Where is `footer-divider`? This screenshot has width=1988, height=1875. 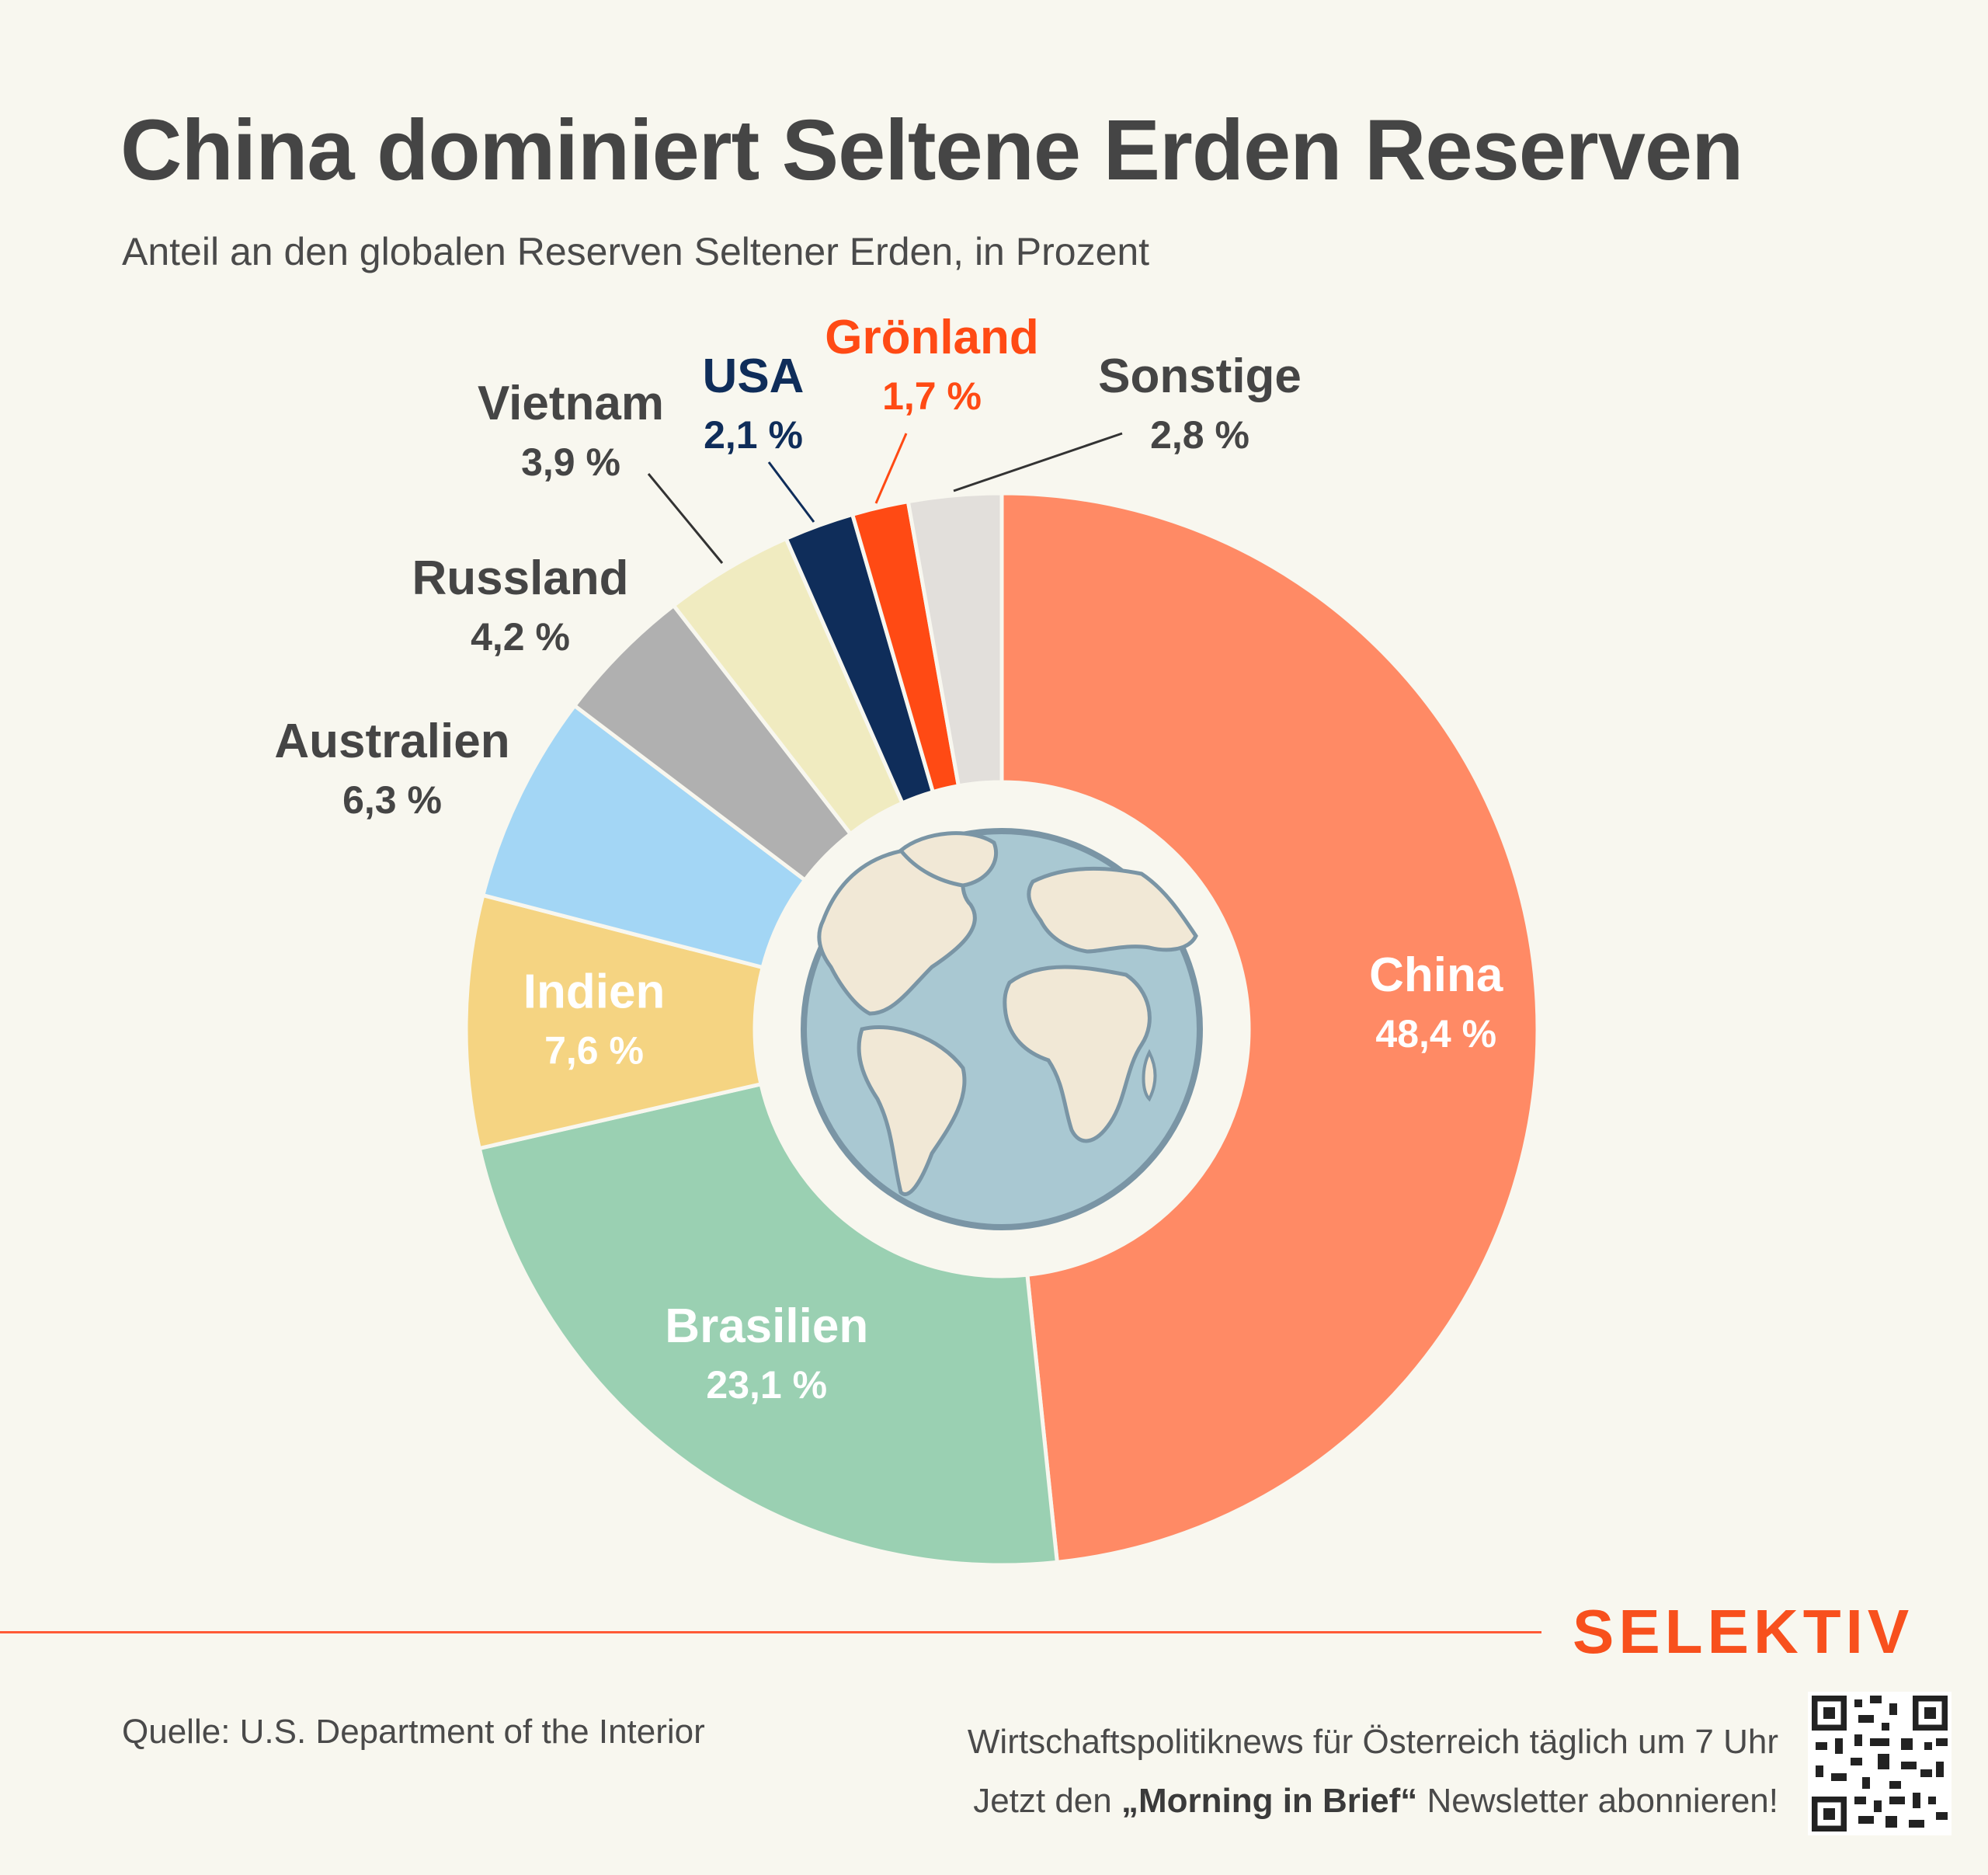 footer-divider is located at coordinates (770, 1632).